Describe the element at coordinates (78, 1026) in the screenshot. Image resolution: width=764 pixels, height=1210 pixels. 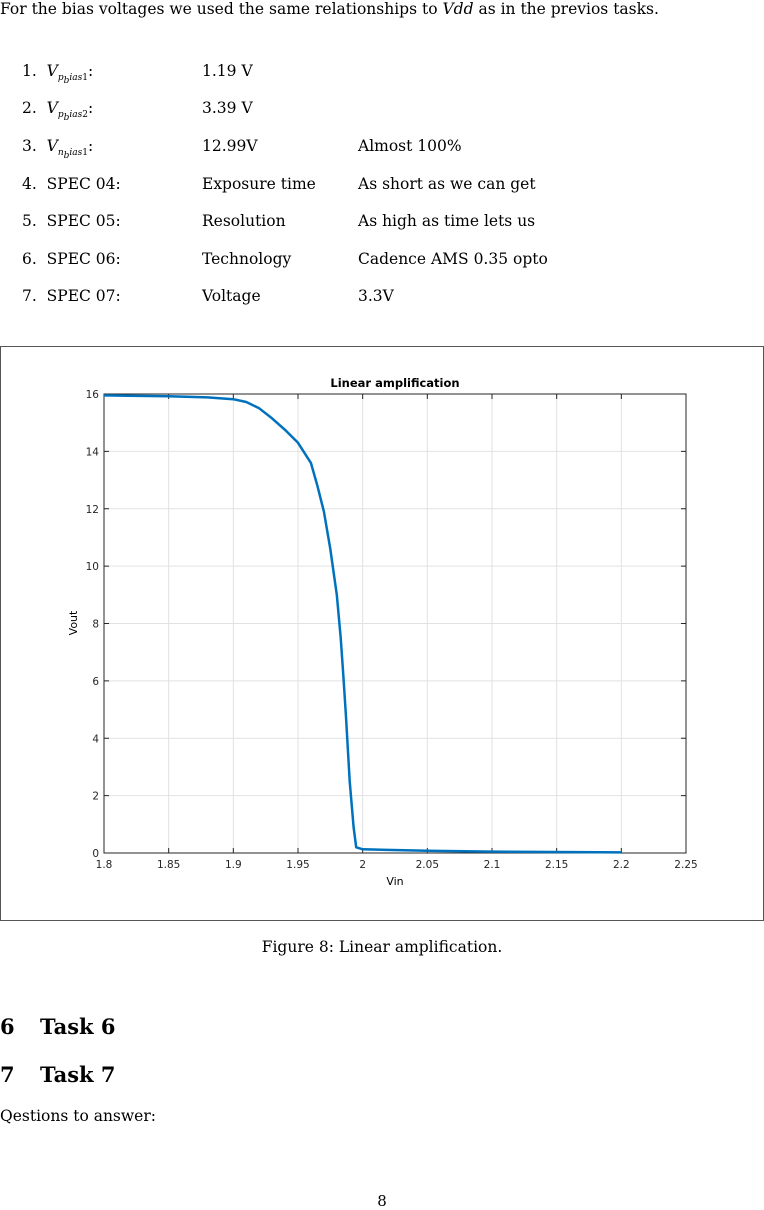
I see `section-title: Task 6` at that location.